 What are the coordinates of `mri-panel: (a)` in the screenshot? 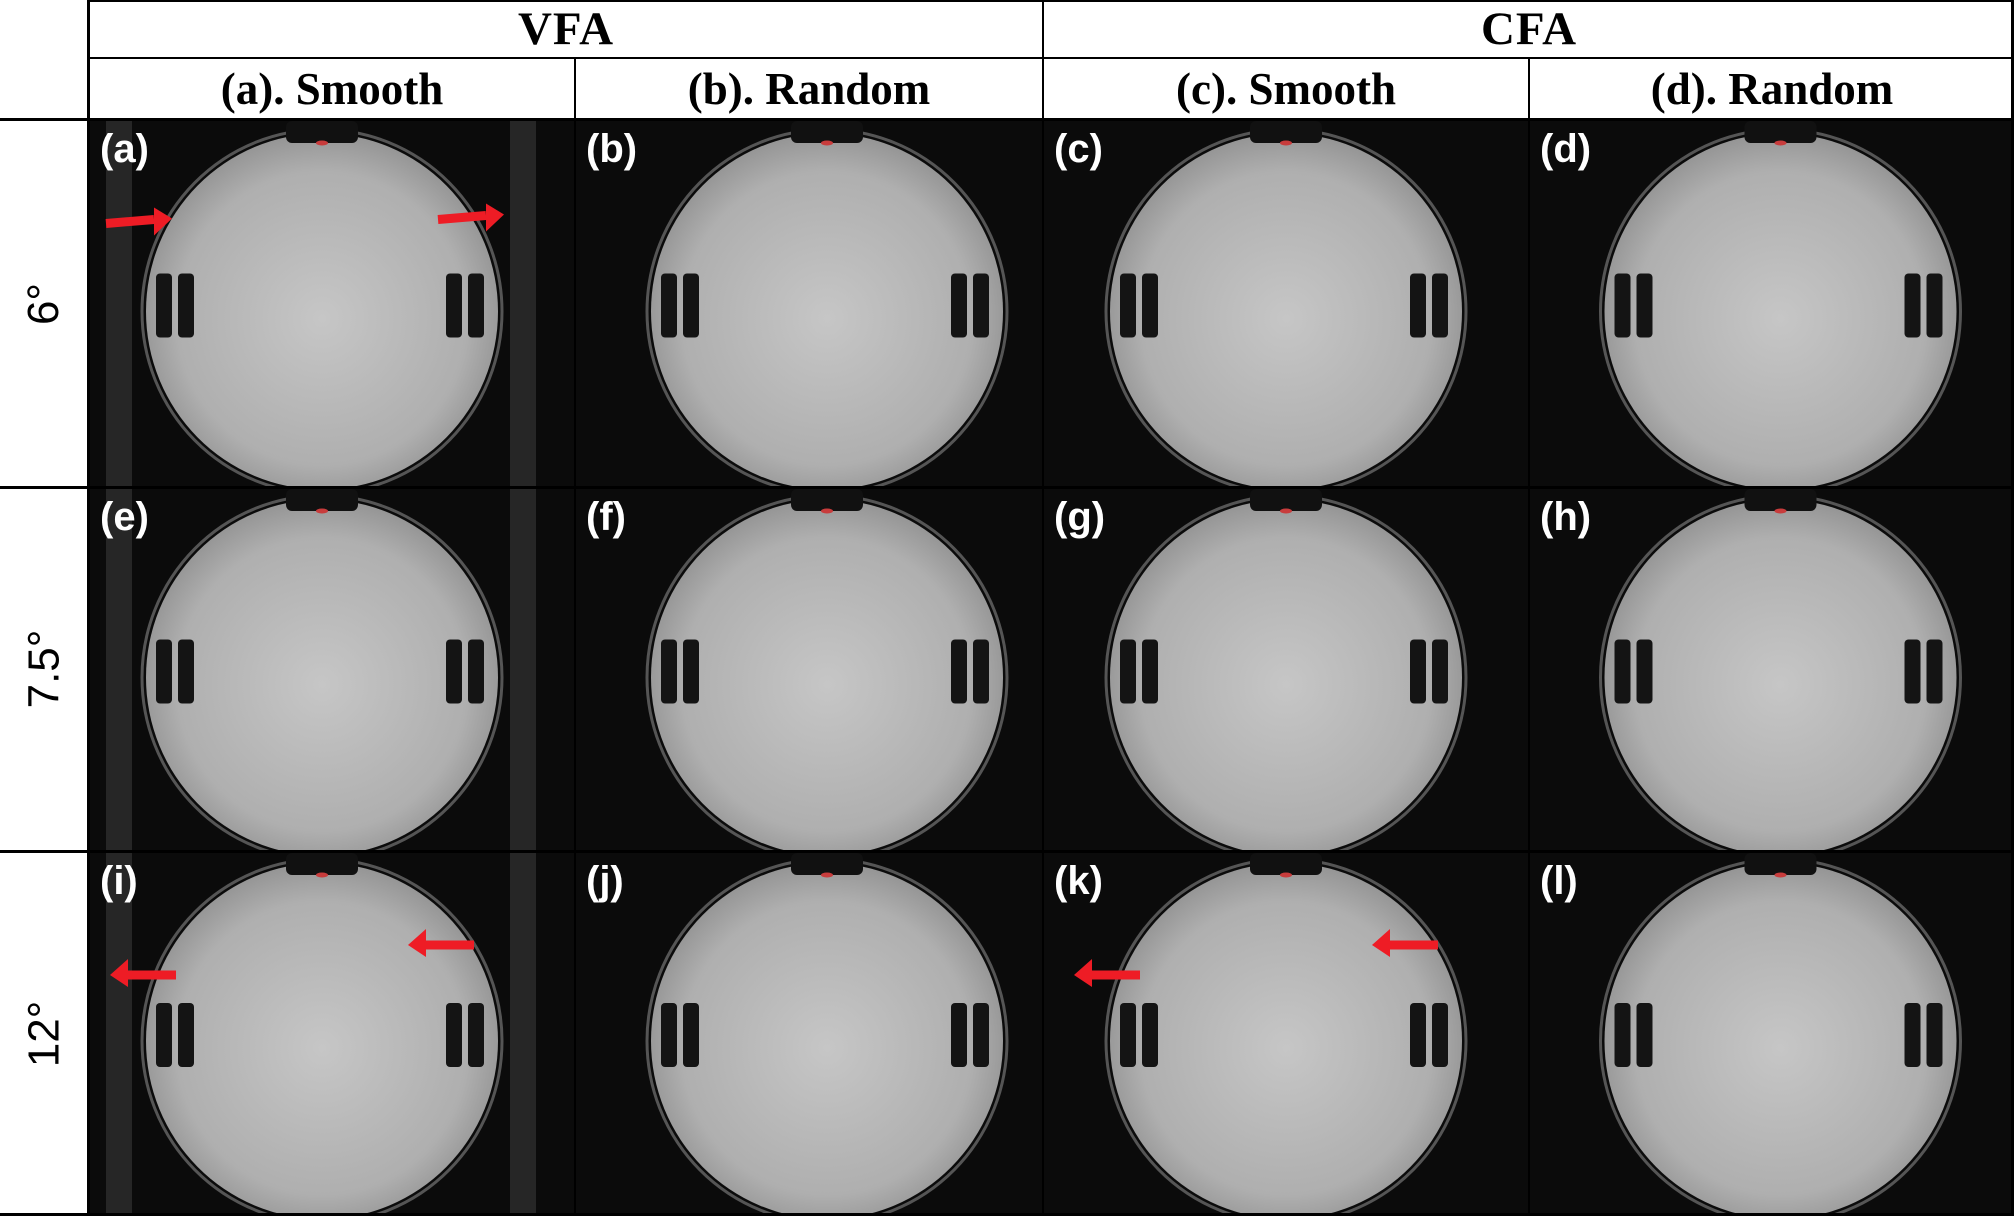 It's located at (332, 303).